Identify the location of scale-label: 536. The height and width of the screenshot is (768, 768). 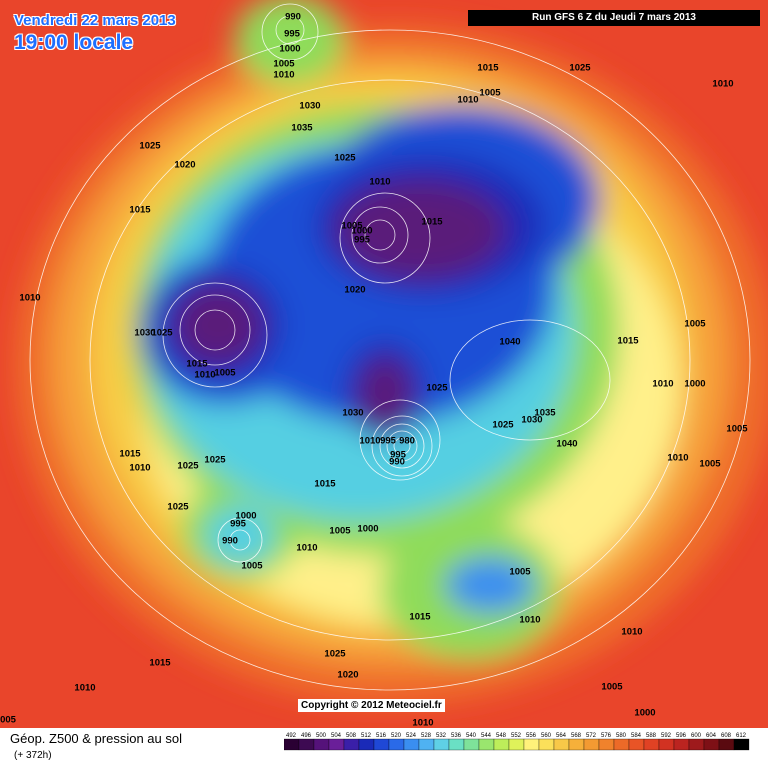
(456, 736).